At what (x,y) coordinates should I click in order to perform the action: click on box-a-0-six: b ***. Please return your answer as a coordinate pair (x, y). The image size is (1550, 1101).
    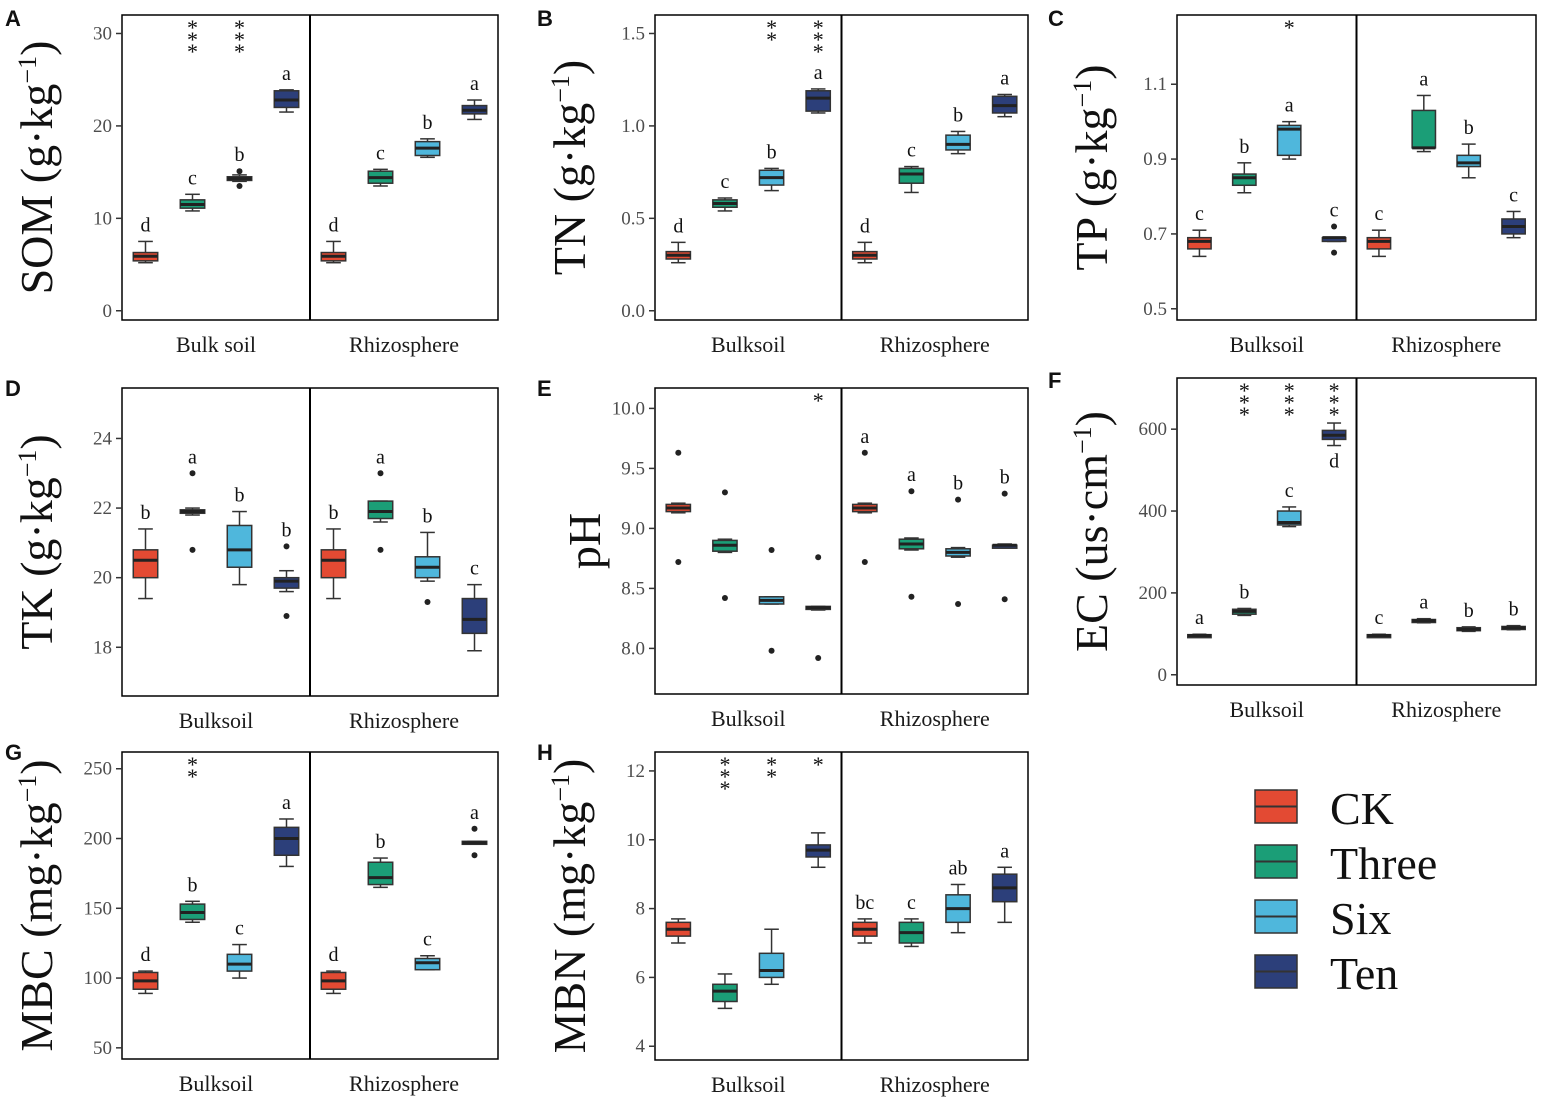
    Looking at the image, I should click on (239, 102).